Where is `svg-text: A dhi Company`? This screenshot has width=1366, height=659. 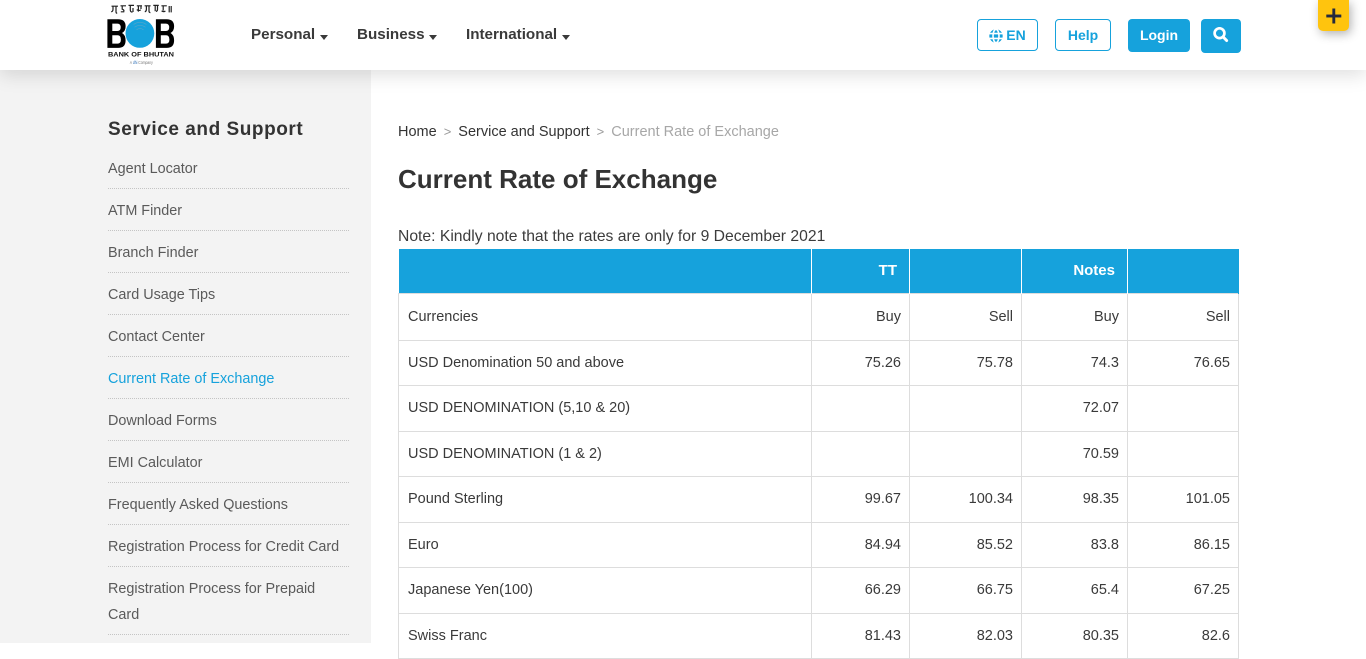
svg-text: A dhi Company is located at coordinates (142, 62).